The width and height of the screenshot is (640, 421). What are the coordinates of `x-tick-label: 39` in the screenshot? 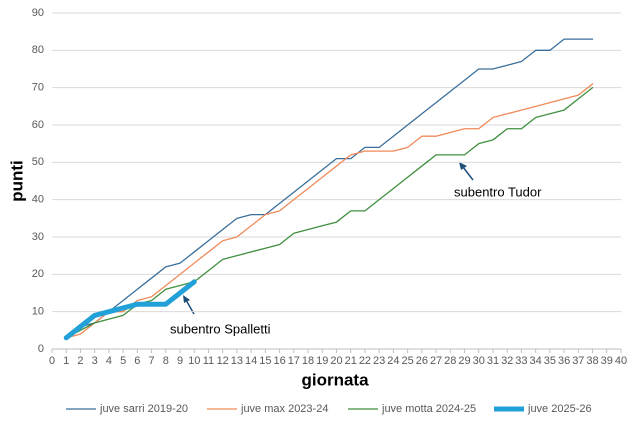 It's located at (607, 361).